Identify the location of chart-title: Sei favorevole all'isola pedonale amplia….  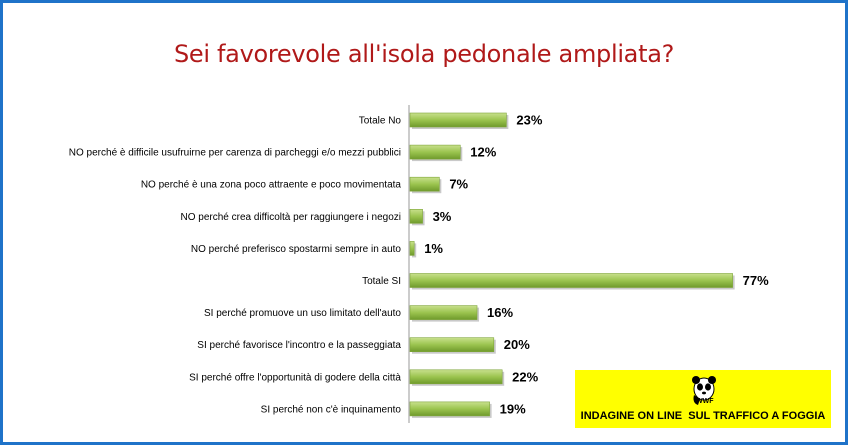
(424, 54).